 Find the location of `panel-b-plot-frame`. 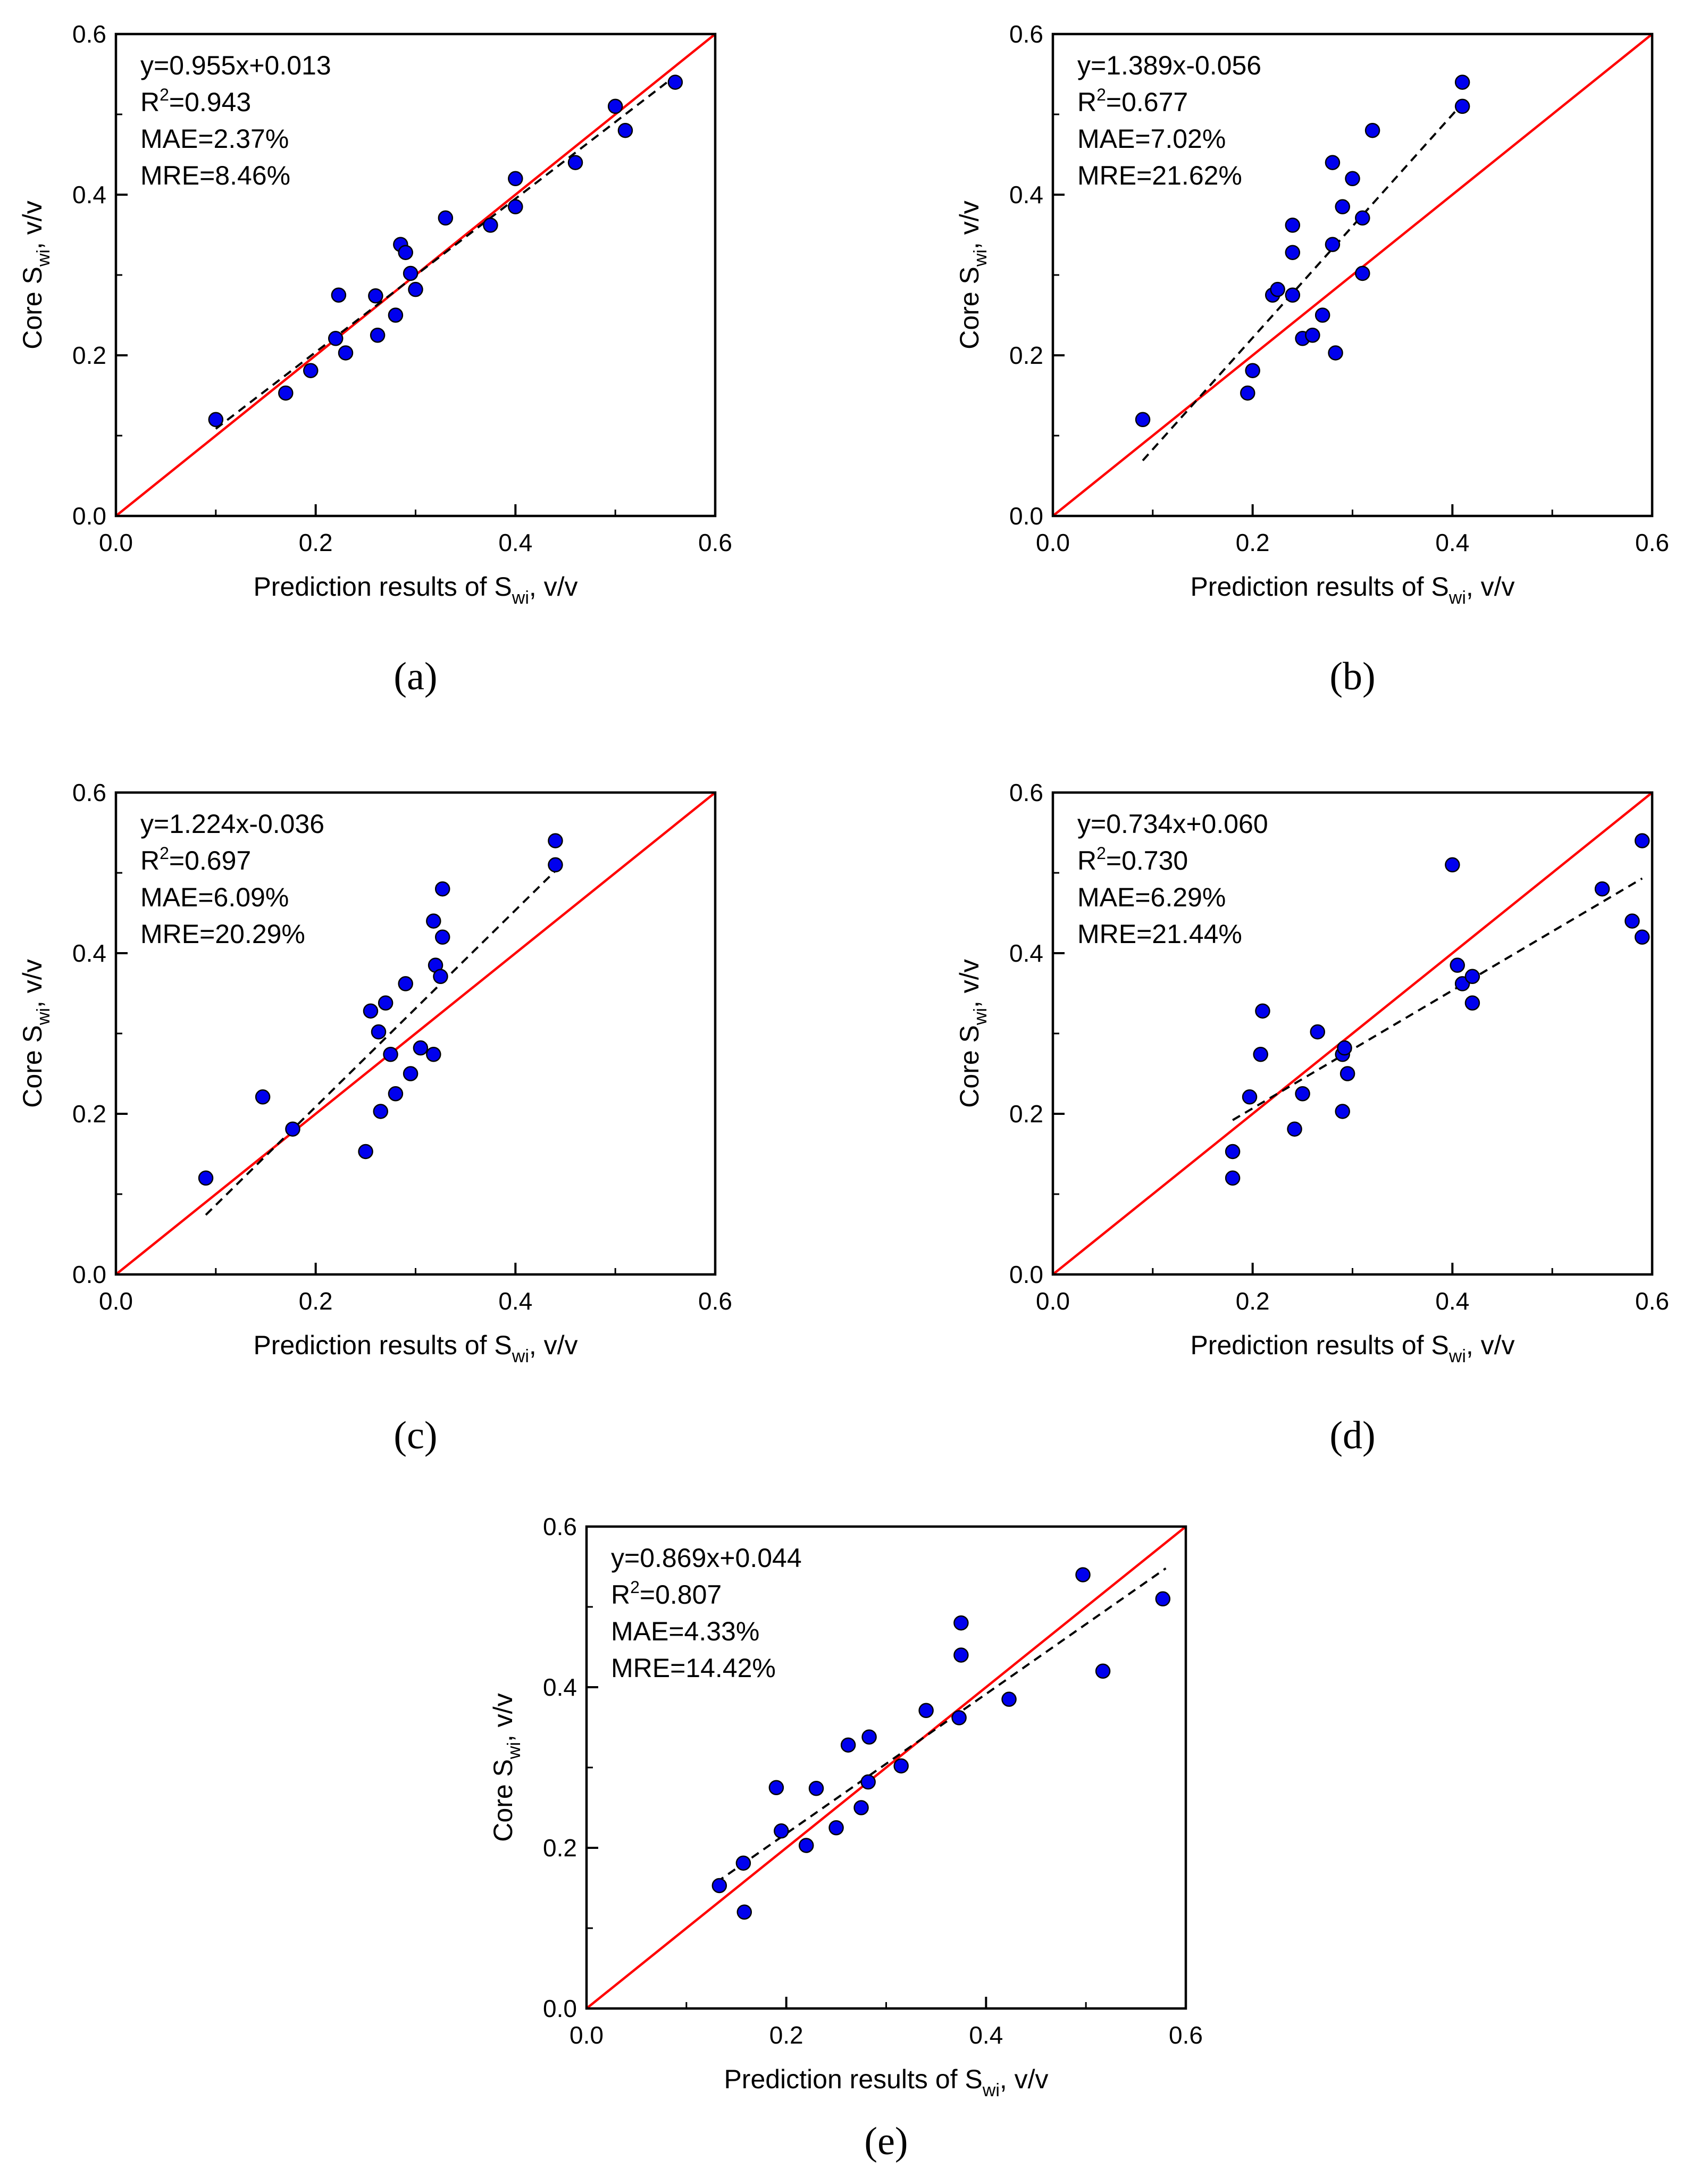

panel-b-plot-frame is located at coordinates (1353, 275).